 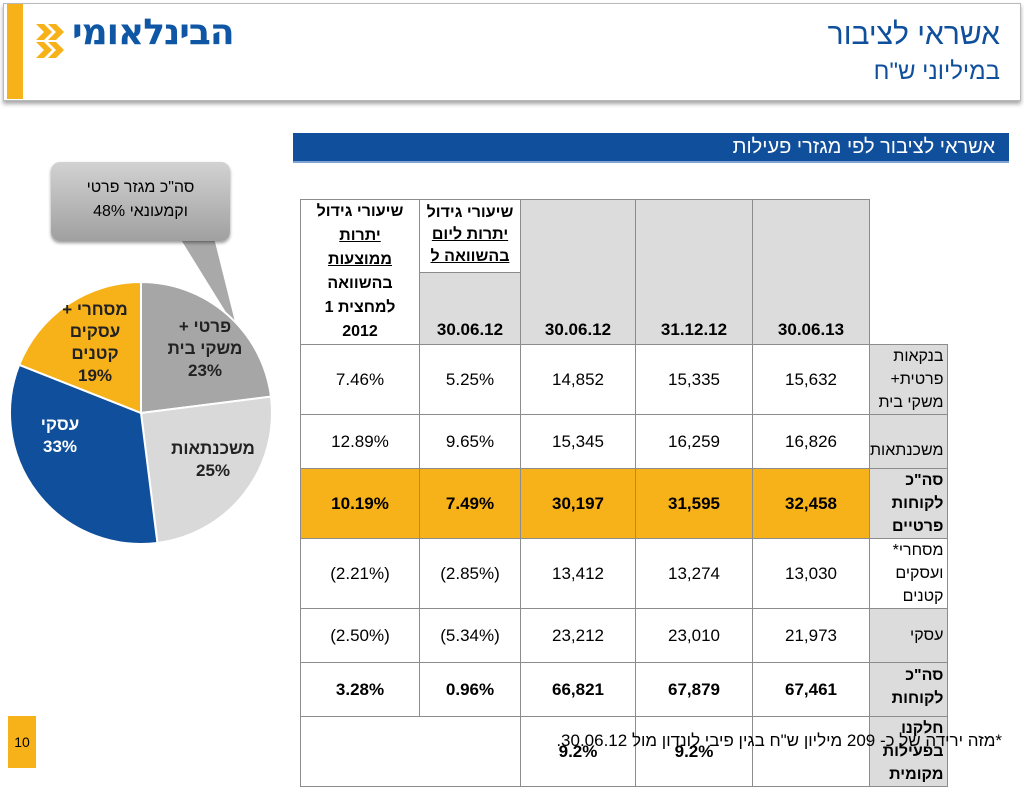 I want to click on corner-cell, so click(x=908, y=272).